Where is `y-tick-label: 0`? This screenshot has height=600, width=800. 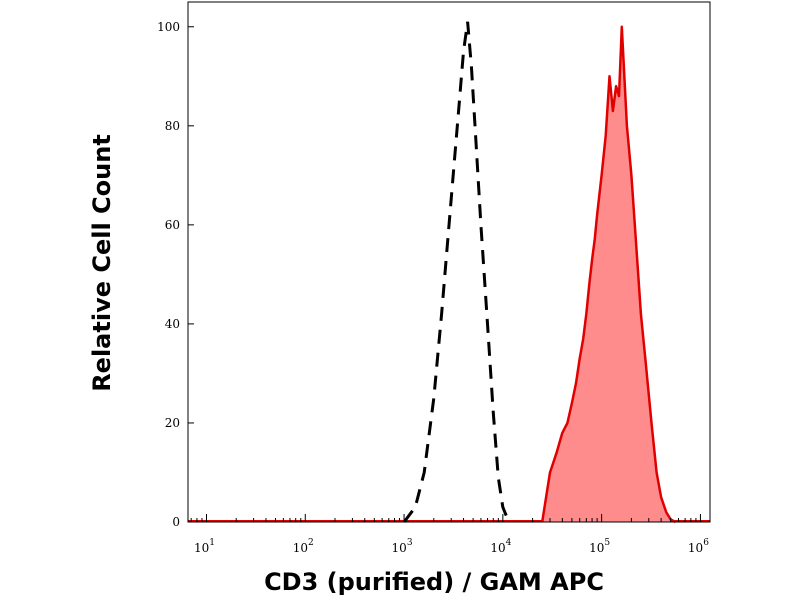
y-tick-label: 0 is located at coordinates (176, 522).